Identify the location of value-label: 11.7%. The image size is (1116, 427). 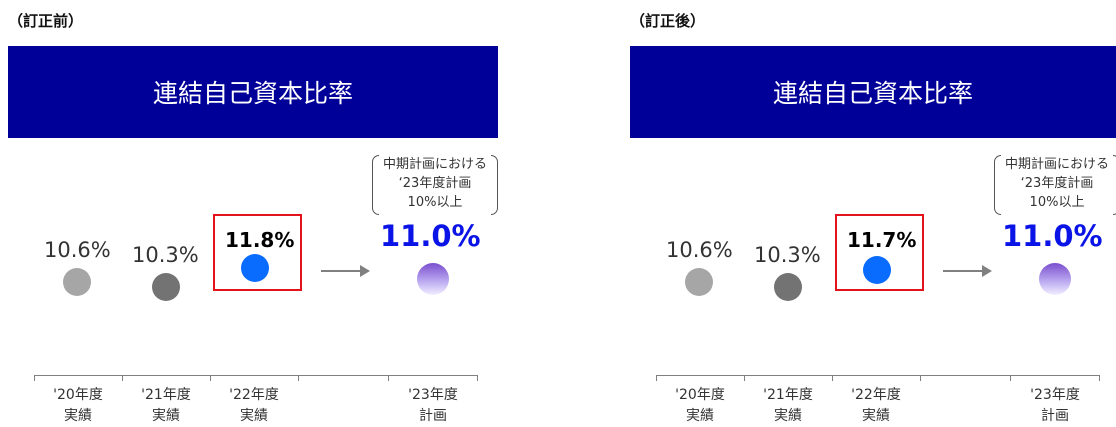
(882, 240).